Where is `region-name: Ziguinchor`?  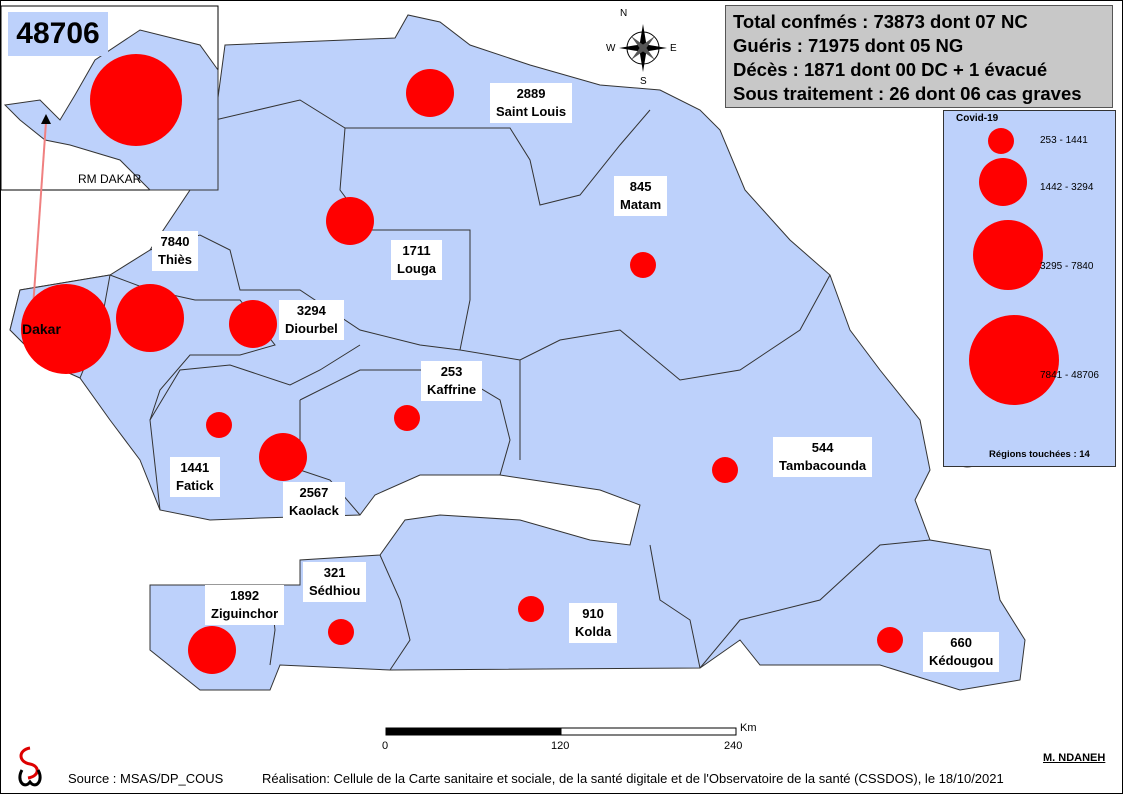
region-name: Ziguinchor is located at coordinates (245, 613).